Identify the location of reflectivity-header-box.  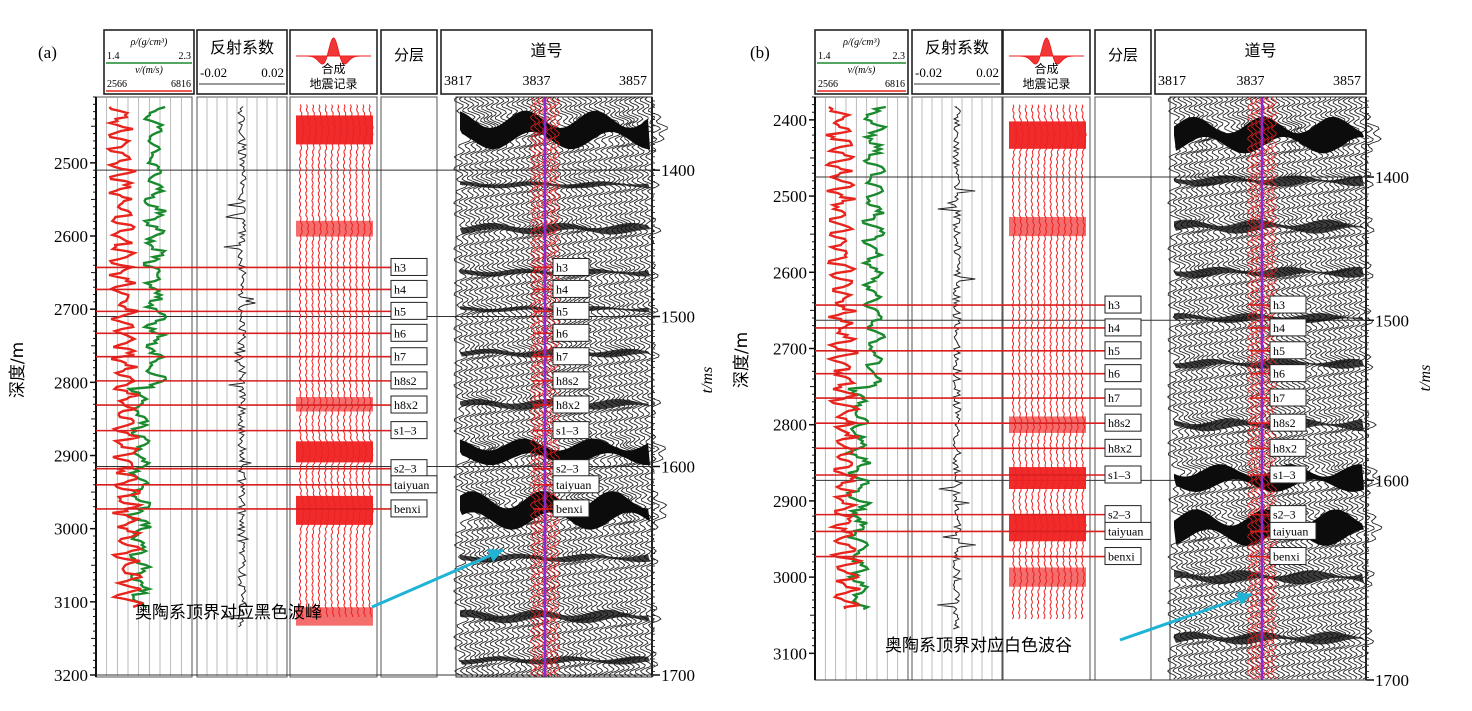
(242, 62).